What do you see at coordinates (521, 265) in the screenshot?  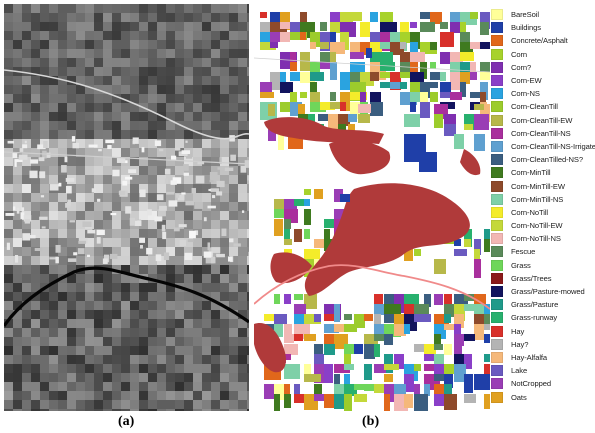 I see `legend-label: Grass` at bounding box center [521, 265].